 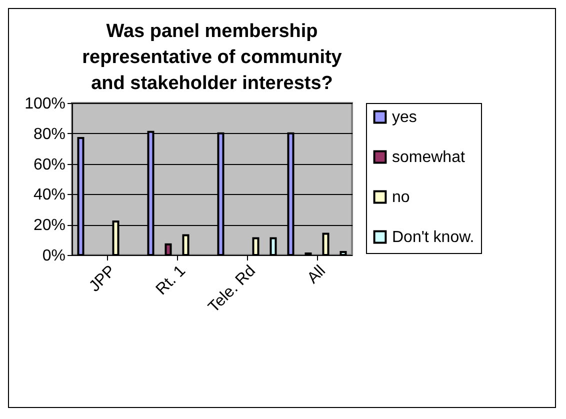 What do you see at coordinates (401, 197) in the screenshot?
I see `legend-label: no` at bounding box center [401, 197].